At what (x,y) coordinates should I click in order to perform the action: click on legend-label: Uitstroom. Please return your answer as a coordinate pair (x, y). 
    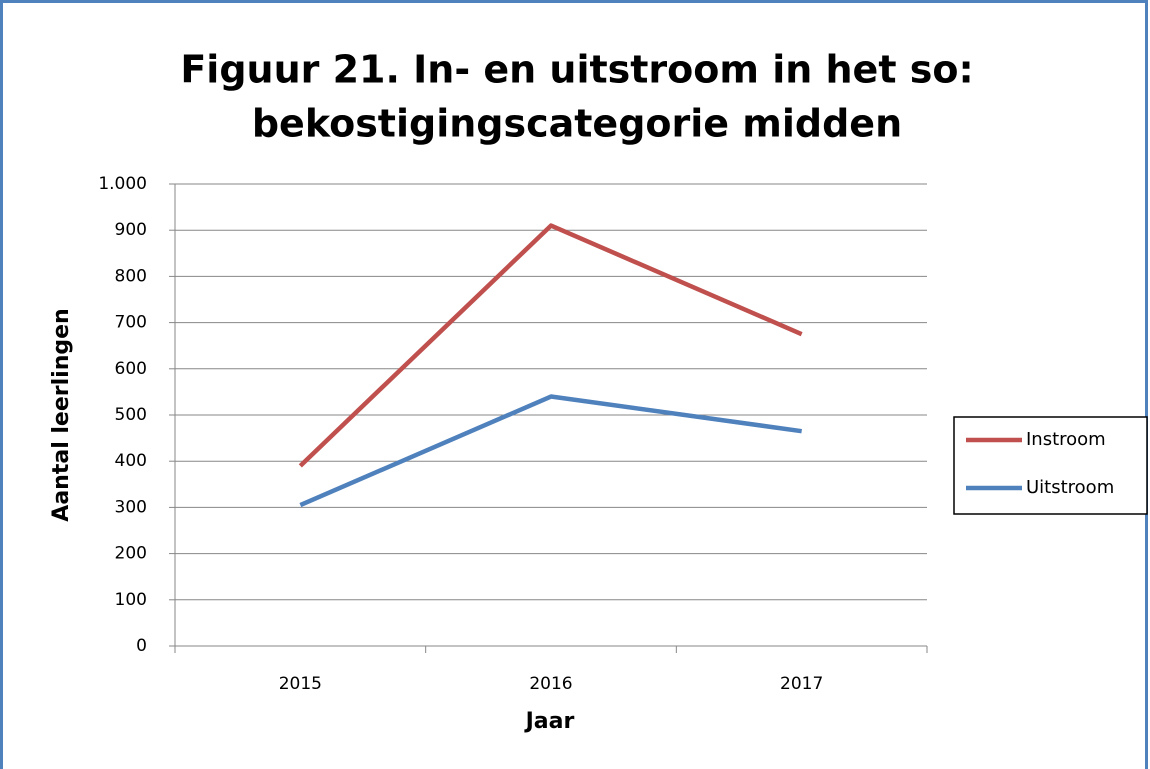
    Looking at the image, I should click on (1070, 487).